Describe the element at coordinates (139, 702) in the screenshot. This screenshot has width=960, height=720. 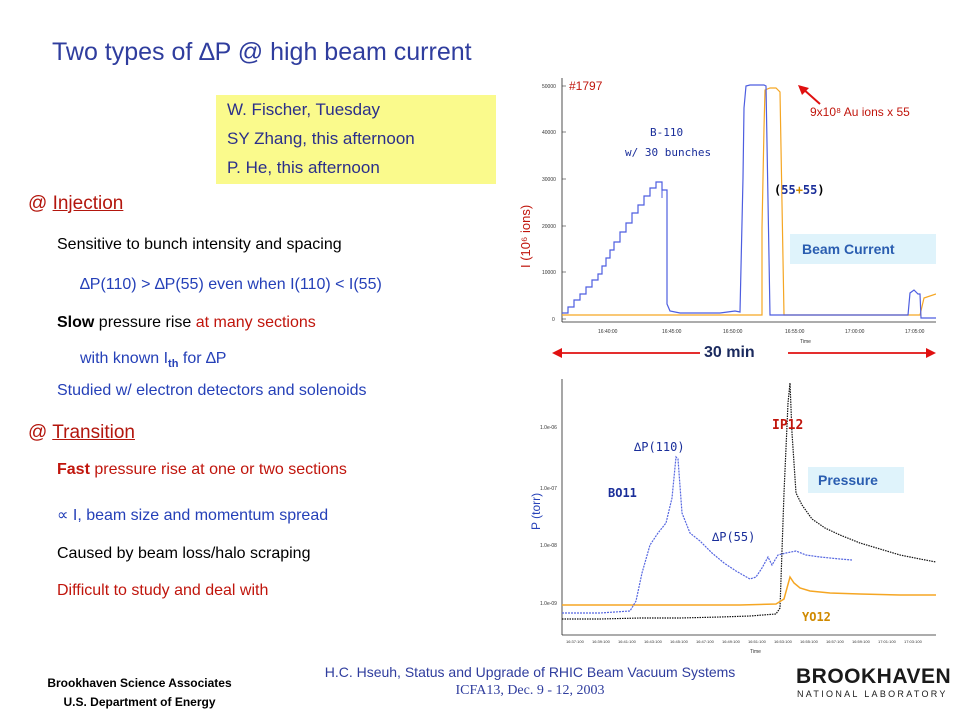
I see `footer-dept: U.S. Department of Energy` at that location.